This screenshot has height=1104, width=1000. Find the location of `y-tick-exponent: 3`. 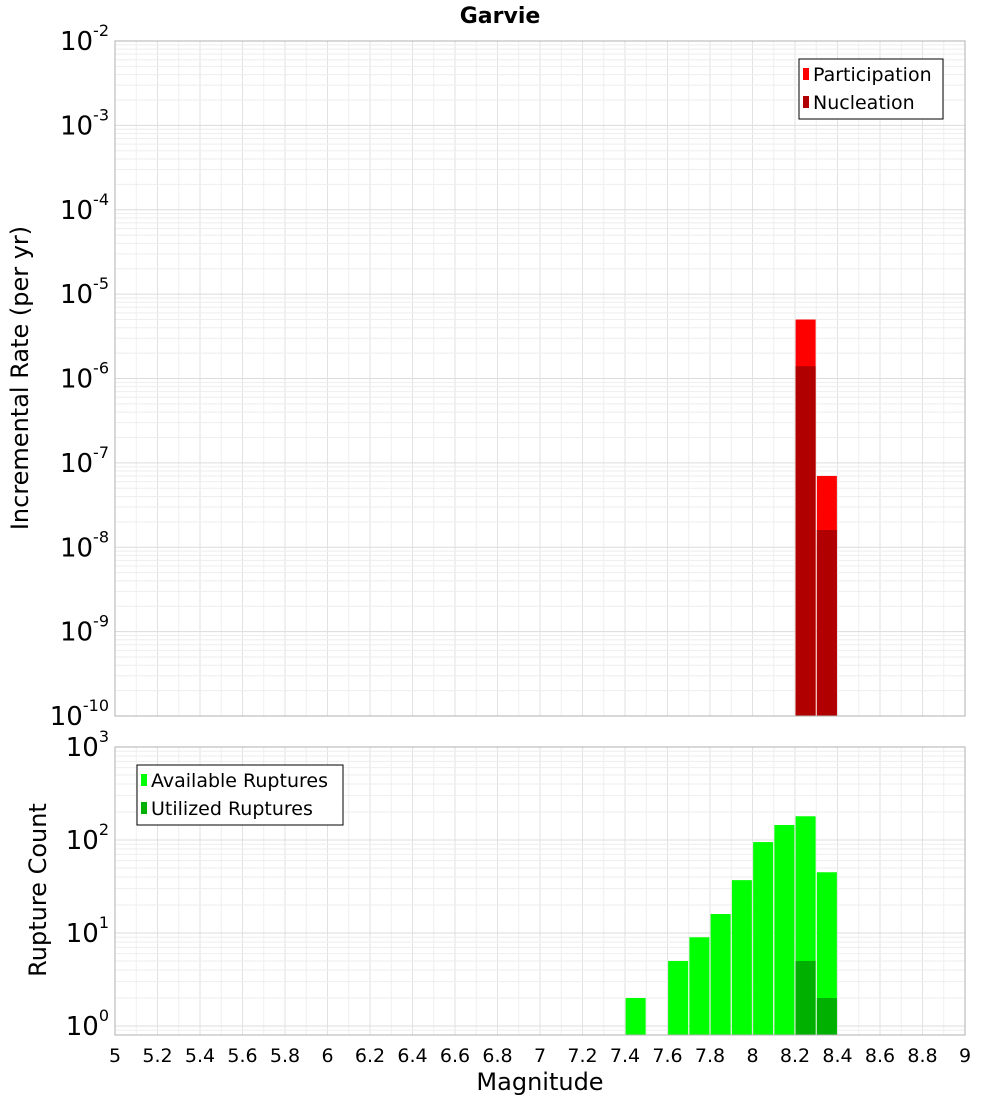

y-tick-exponent: 3 is located at coordinates (104, 736).